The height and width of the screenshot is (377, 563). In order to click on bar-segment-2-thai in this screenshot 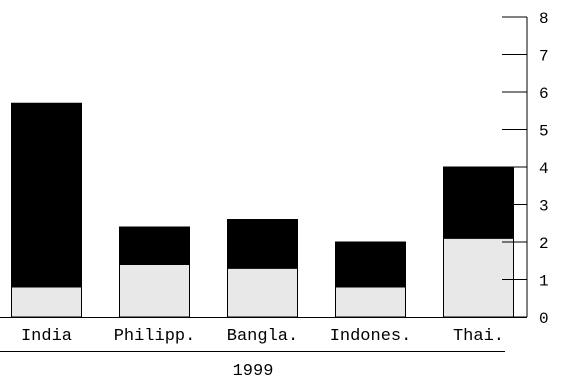, I will do `click(478, 202)`.